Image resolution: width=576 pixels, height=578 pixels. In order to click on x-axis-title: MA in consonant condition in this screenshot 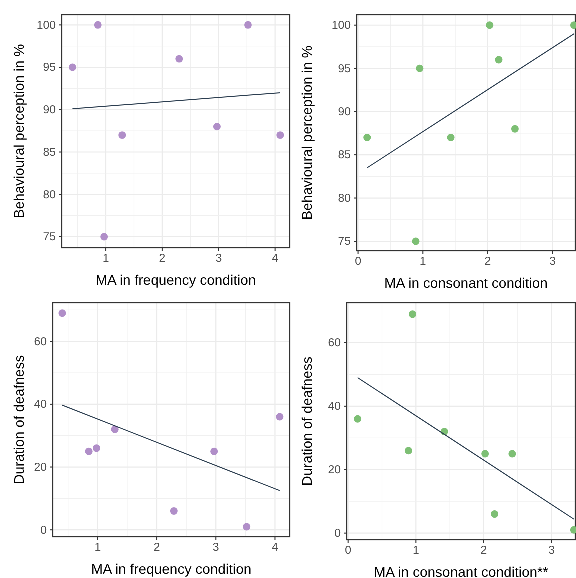, I will do `click(466, 283)`.